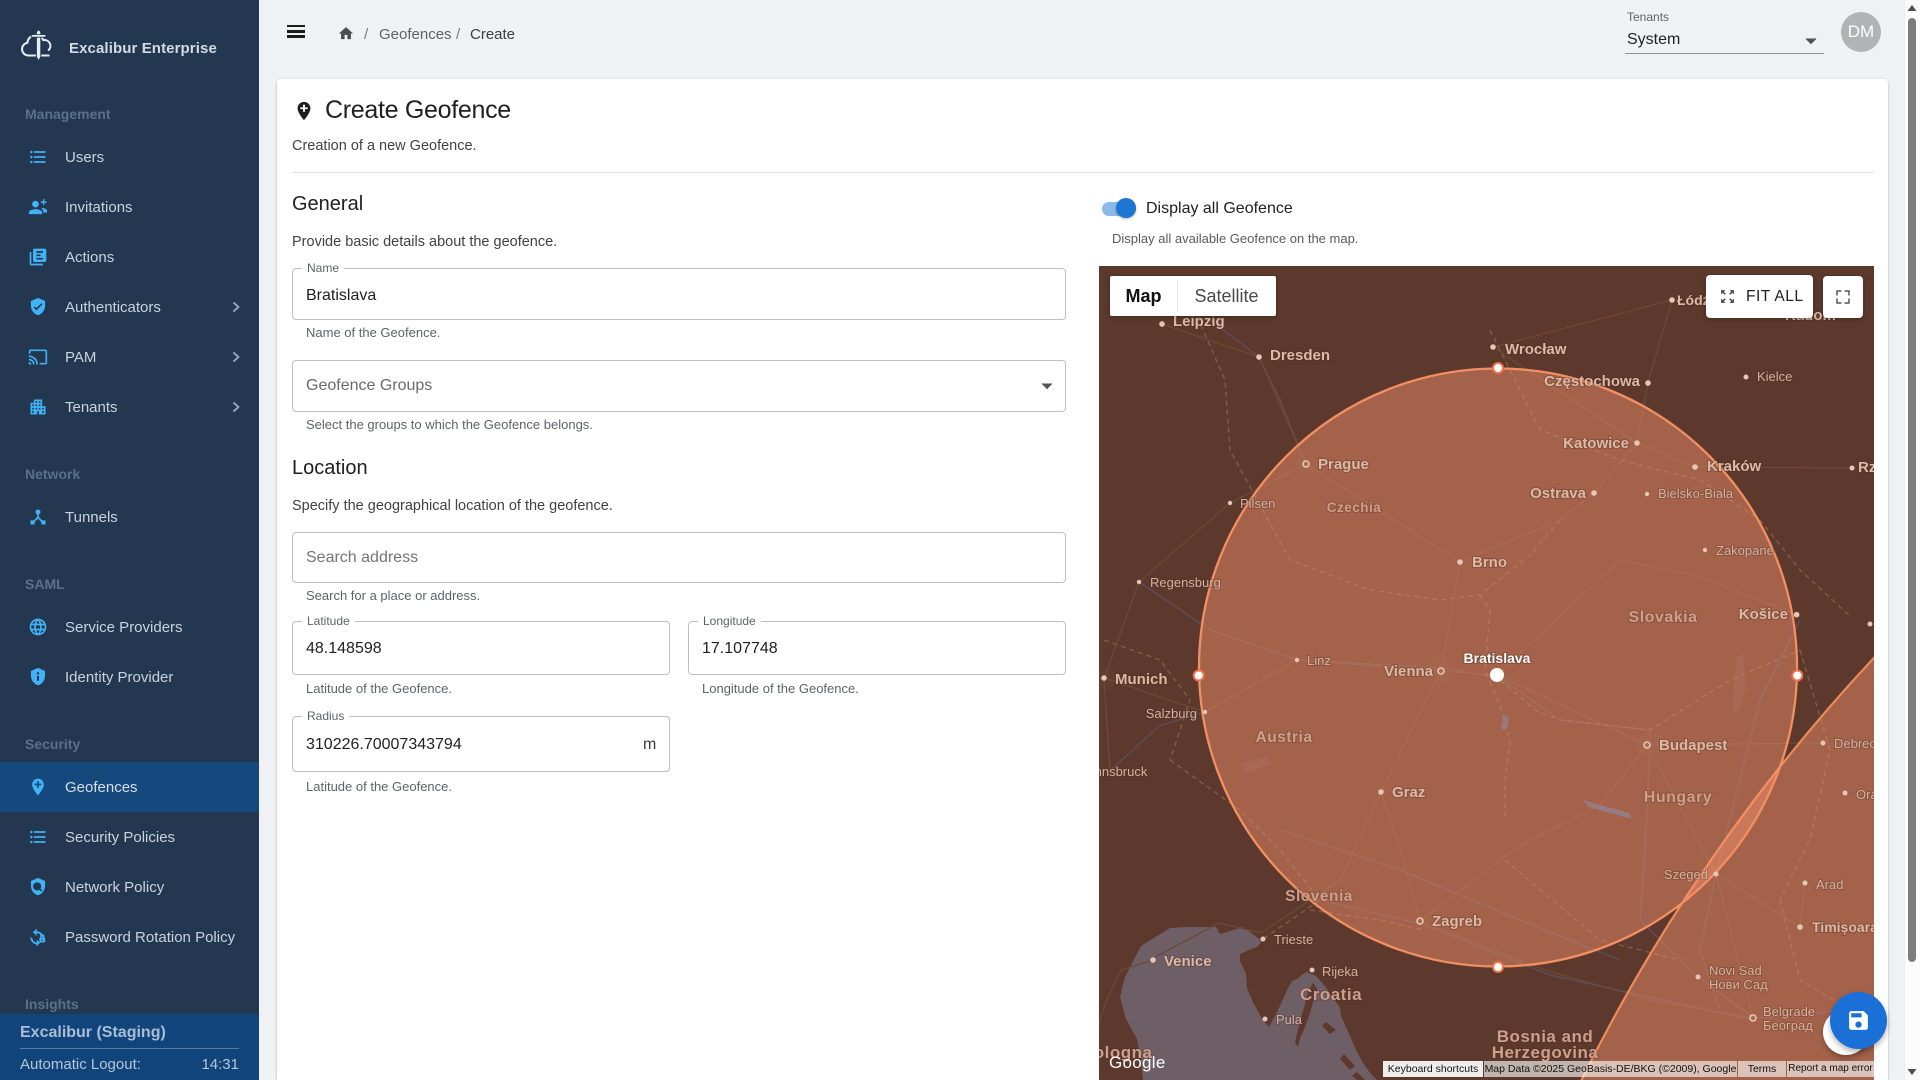 The width and height of the screenshot is (1920, 1080). I want to click on svg-text: Bologna, so click(1126, 1052).